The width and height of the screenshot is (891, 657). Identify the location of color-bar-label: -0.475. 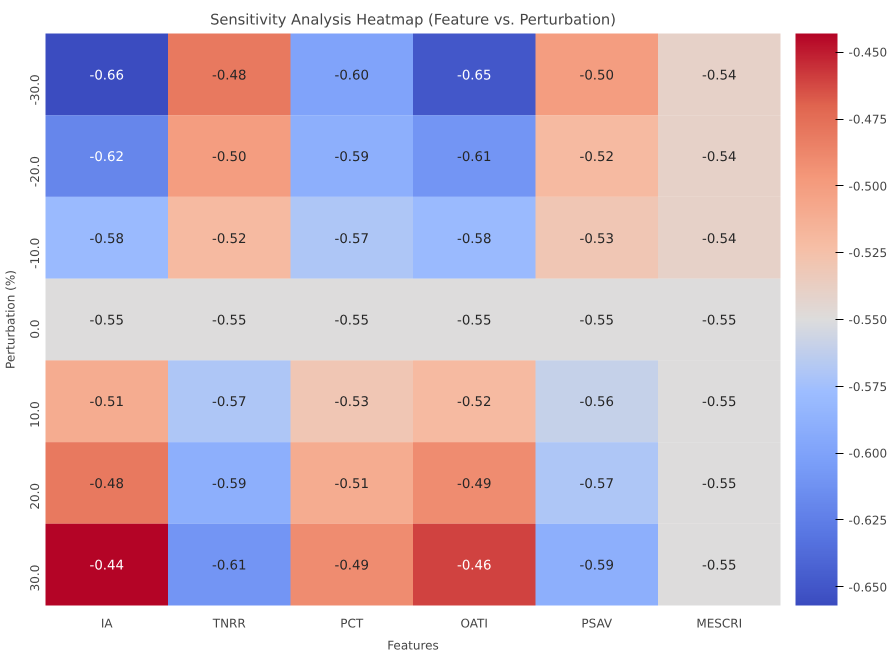
(868, 119).